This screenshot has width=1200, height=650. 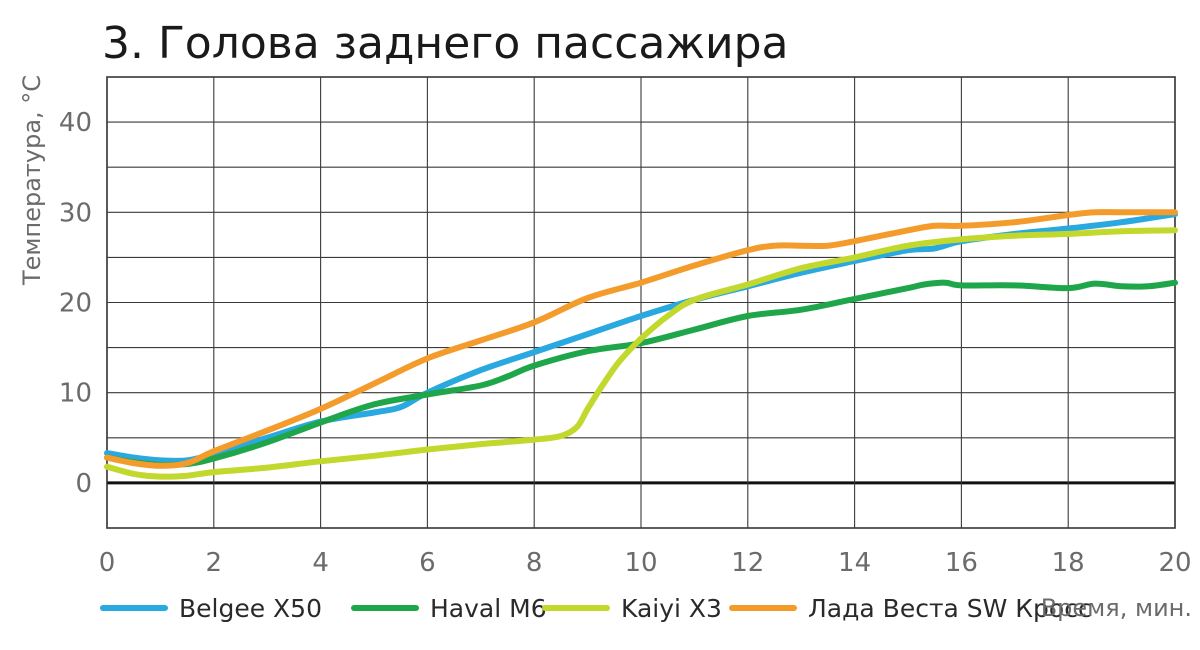 What do you see at coordinates (427, 563) in the screenshot?
I see `x-tick-label: 6` at bounding box center [427, 563].